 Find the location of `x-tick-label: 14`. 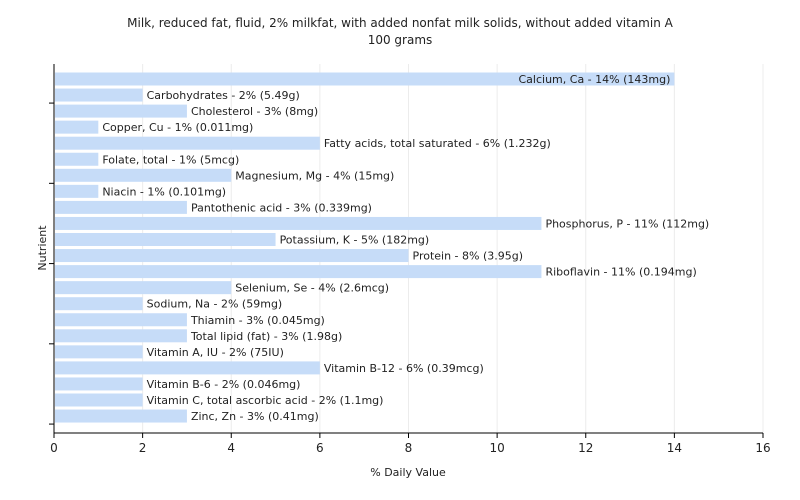

x-tick-label: 14 is located at coordinates (674, 448).